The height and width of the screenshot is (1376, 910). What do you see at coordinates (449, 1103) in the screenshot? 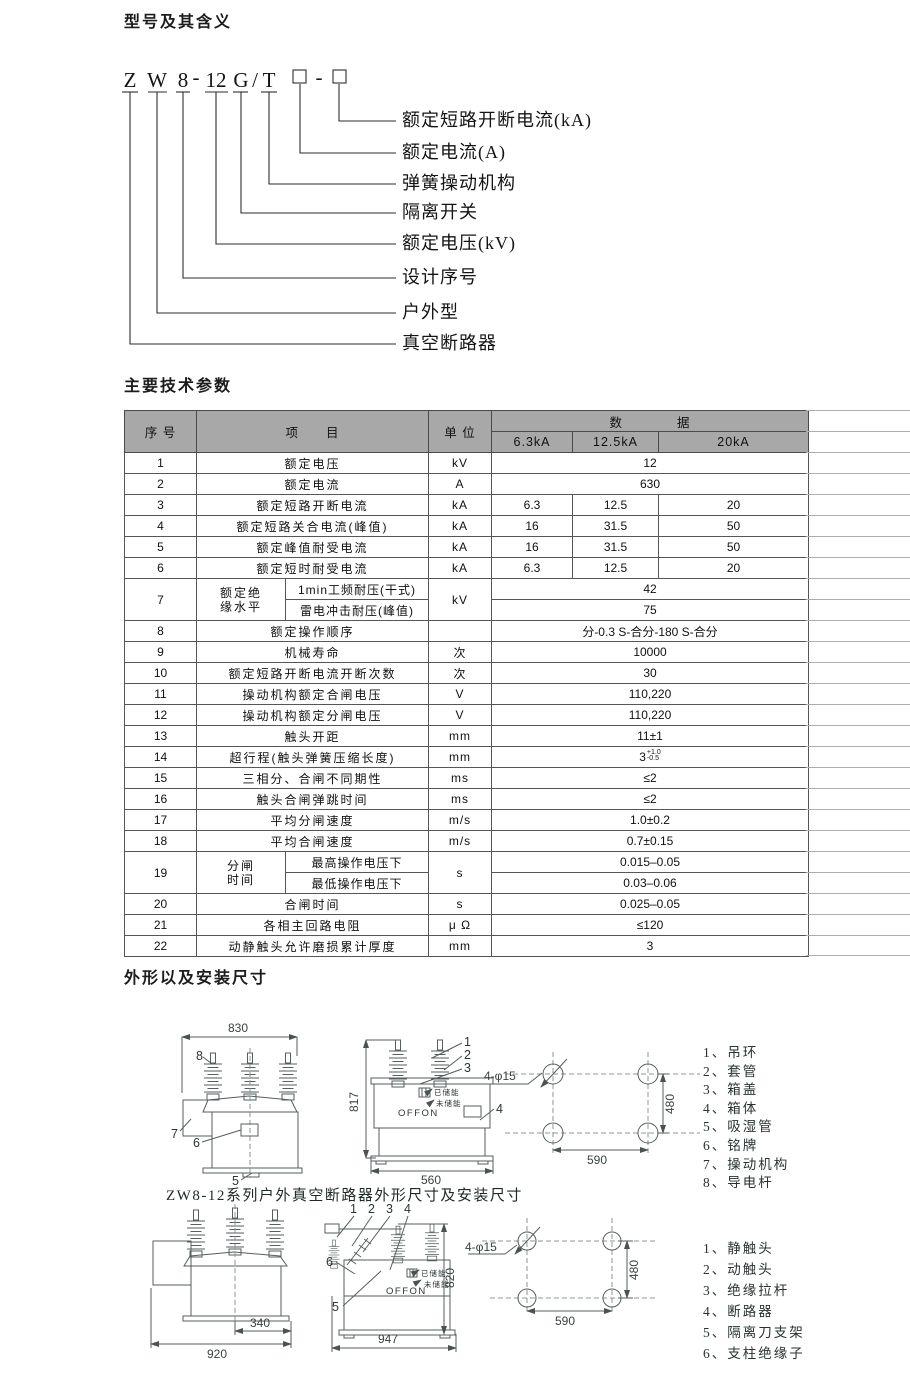
I see `uncharged-label: 未储能` at bounding box center [449, 1103].